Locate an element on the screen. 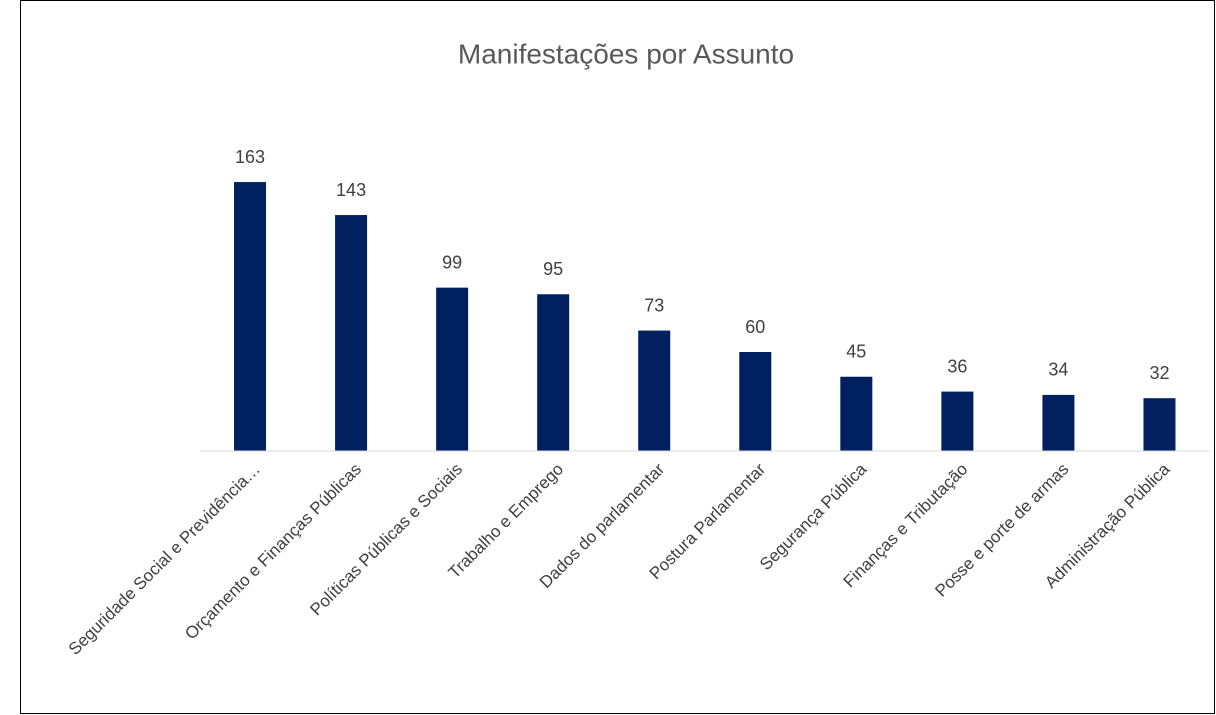  data-label: 99 is located at coordinates (452, 262).